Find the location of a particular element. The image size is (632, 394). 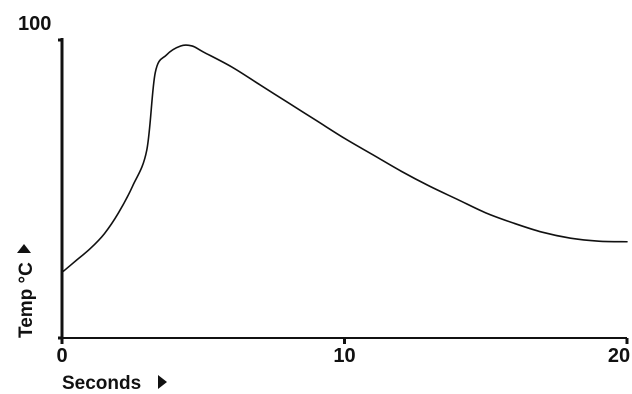

x-axis-arrow-icon is located at coordinates (162, 382).